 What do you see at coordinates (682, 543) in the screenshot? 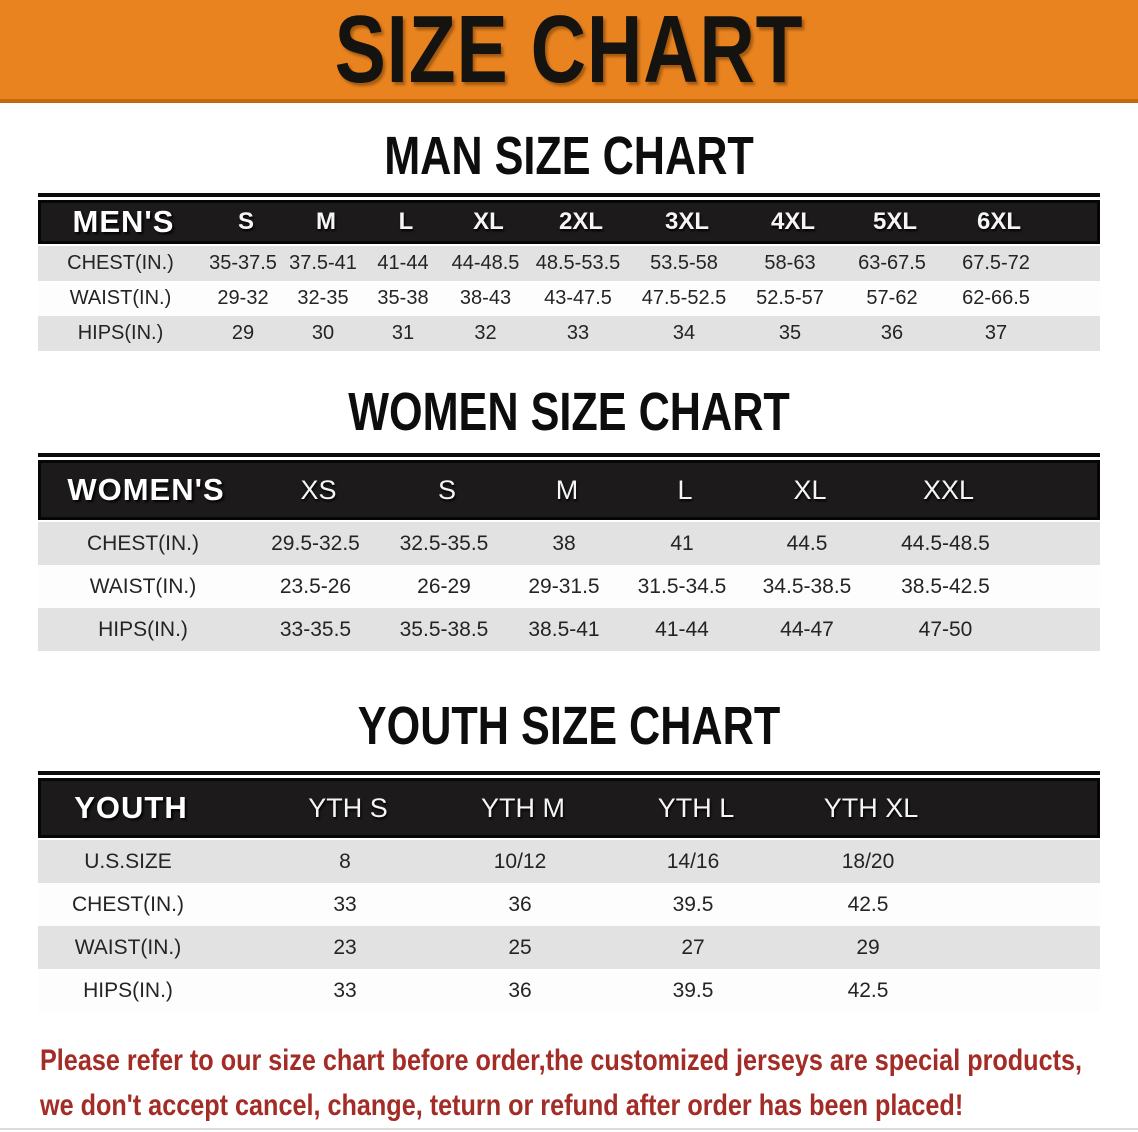
I see `size-value: 41` at bounding box center [682, 543].